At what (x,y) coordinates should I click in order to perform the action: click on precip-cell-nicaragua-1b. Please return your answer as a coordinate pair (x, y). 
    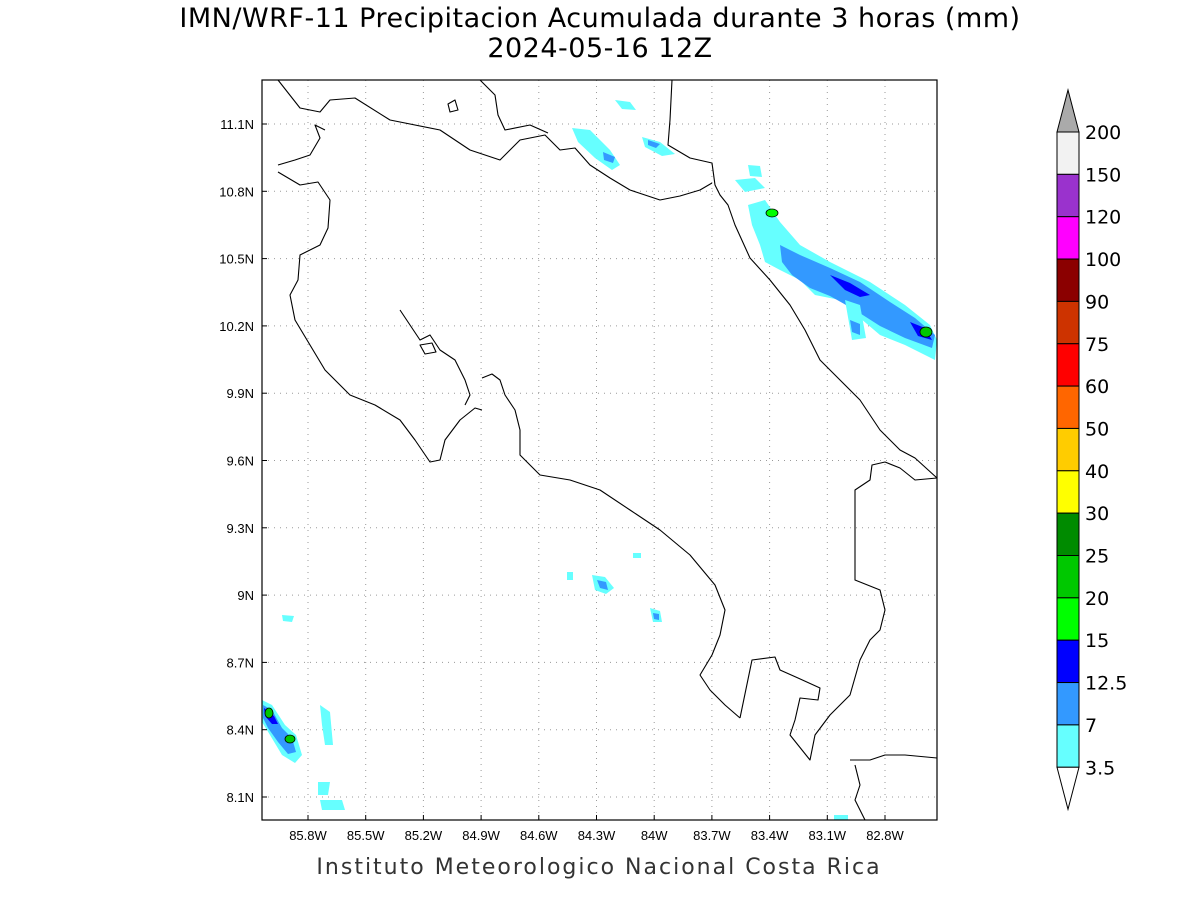
    Looking at the image, I should click on (609, 157).